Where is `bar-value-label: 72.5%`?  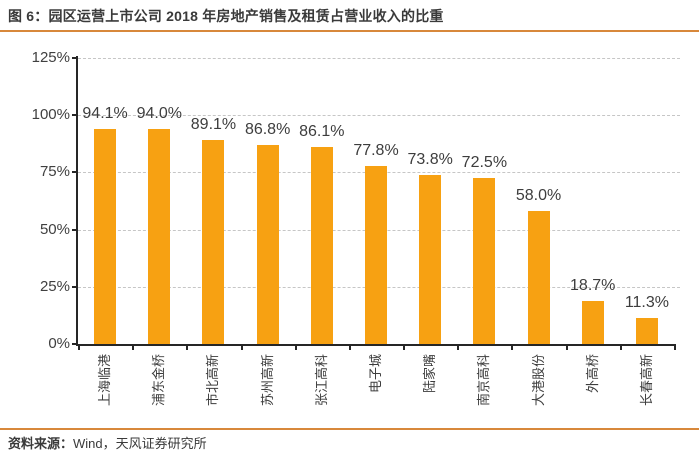 bar-value-label: 72.5% is located at coordinates (484, 163).